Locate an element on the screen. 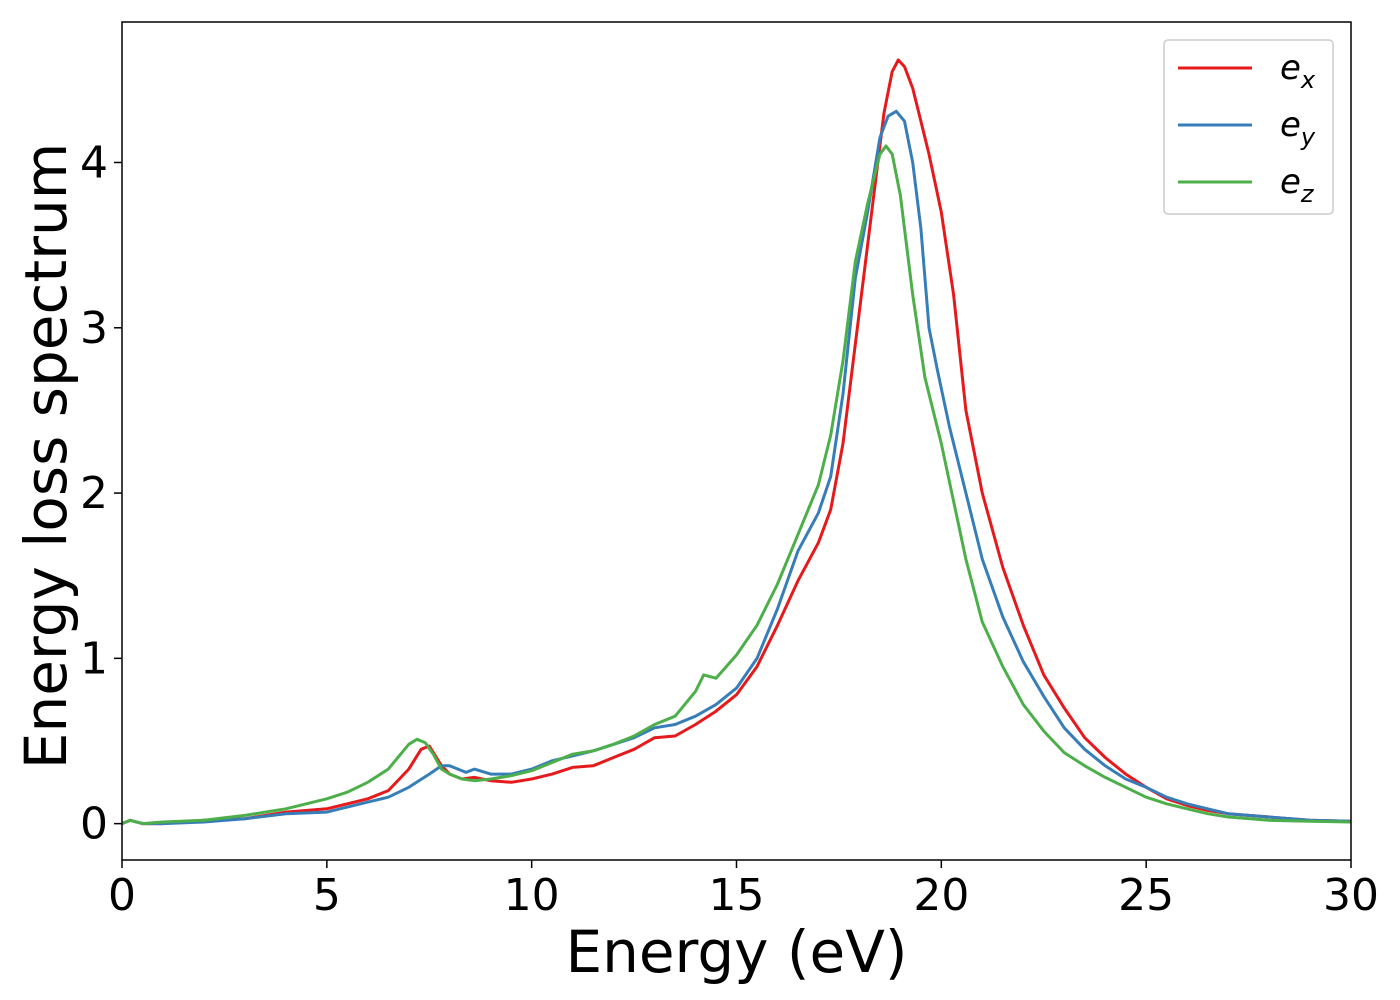 This screenshot has width=1400, height=1000. x-tick-label: 5 is located at coordinates (327, 895).